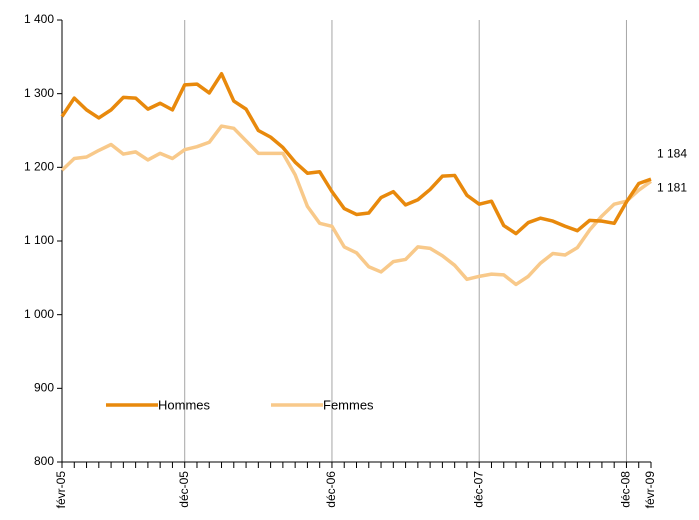 This screenshot has width=699, height=520. What do you see at coordinates (39, 314) in the screenshot?
I see `y-tick-label: 1 000` at bounding box center [39, 314].